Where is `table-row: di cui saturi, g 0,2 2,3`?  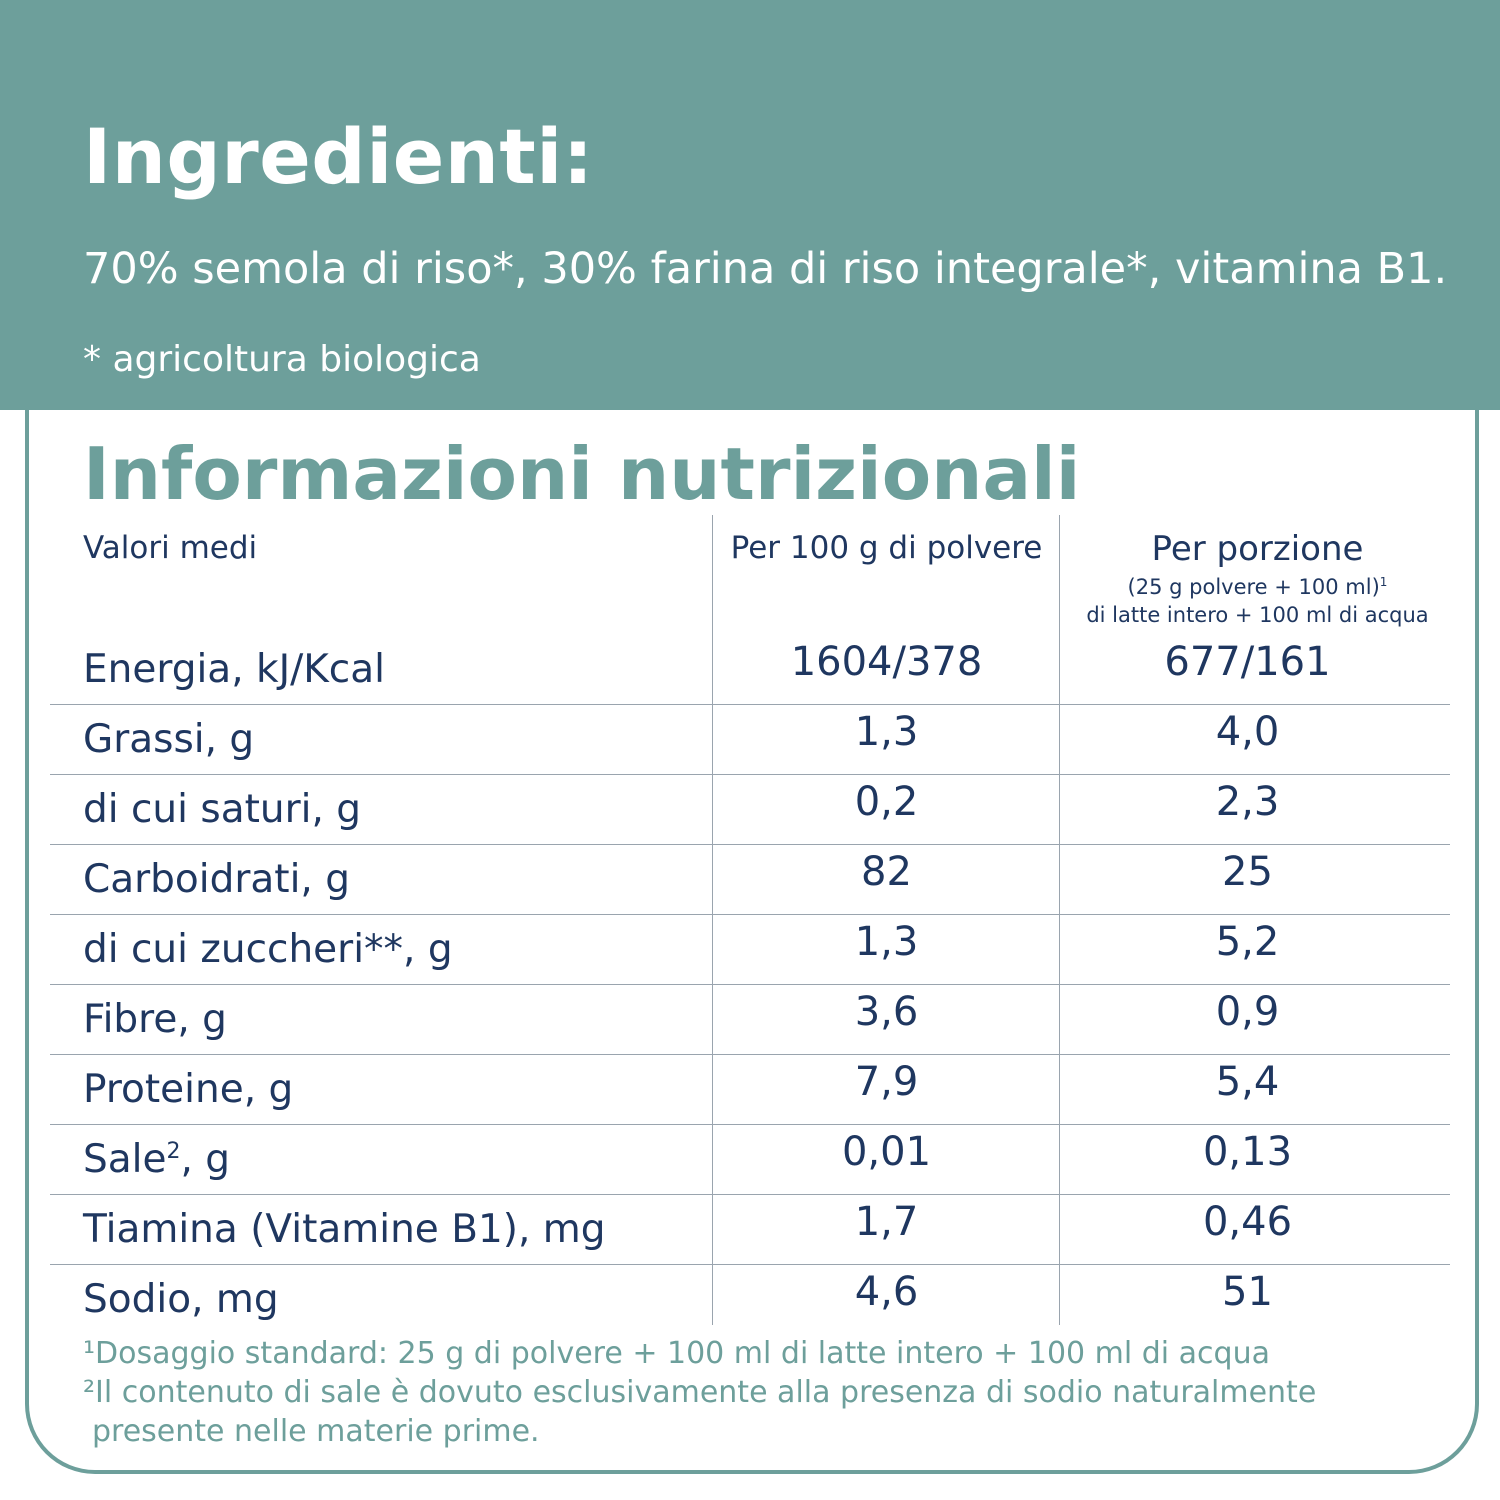 table-row: di cui saturi, g 0,2 2,3 is located at coordinates (750, 810).